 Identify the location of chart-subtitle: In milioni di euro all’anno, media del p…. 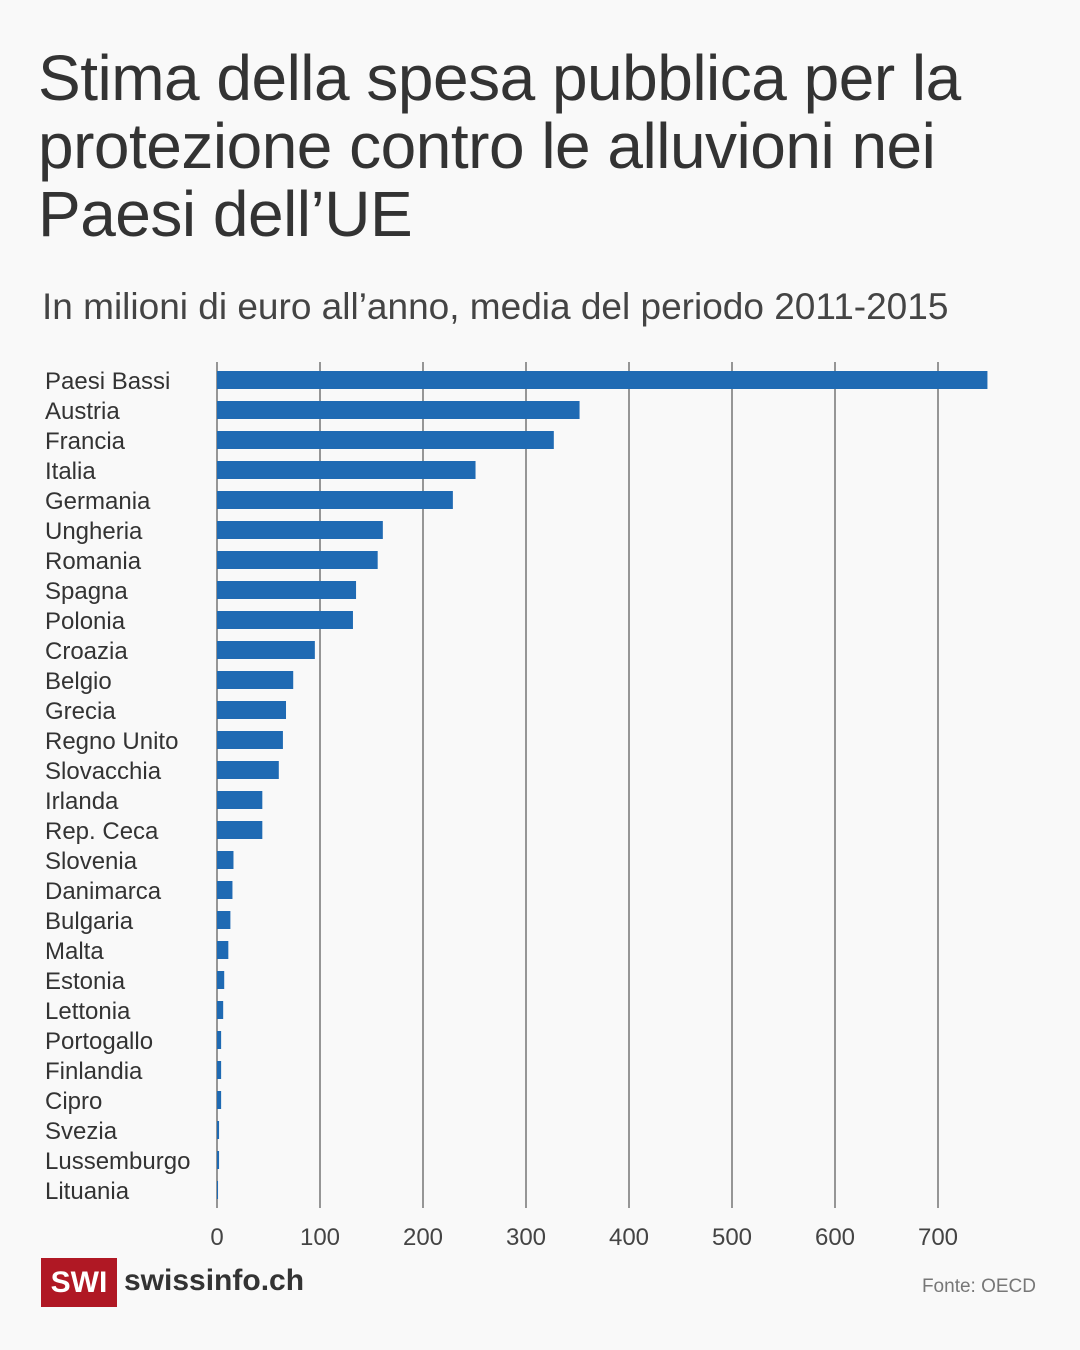
(495, 306).